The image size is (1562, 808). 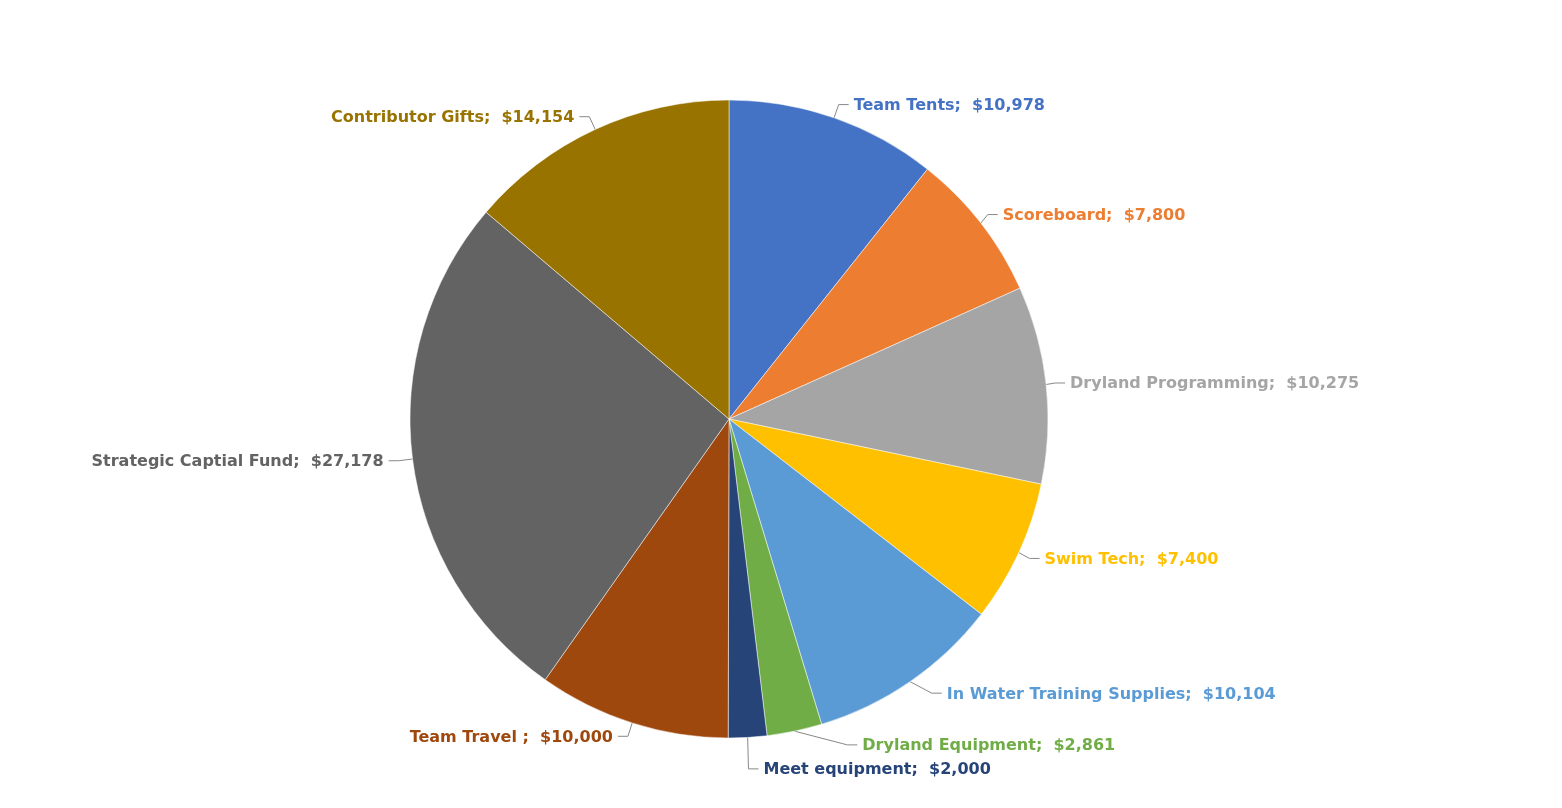 I want to click on slice-label: Swim Tech; $7,400, so click(x=1131, y=558).